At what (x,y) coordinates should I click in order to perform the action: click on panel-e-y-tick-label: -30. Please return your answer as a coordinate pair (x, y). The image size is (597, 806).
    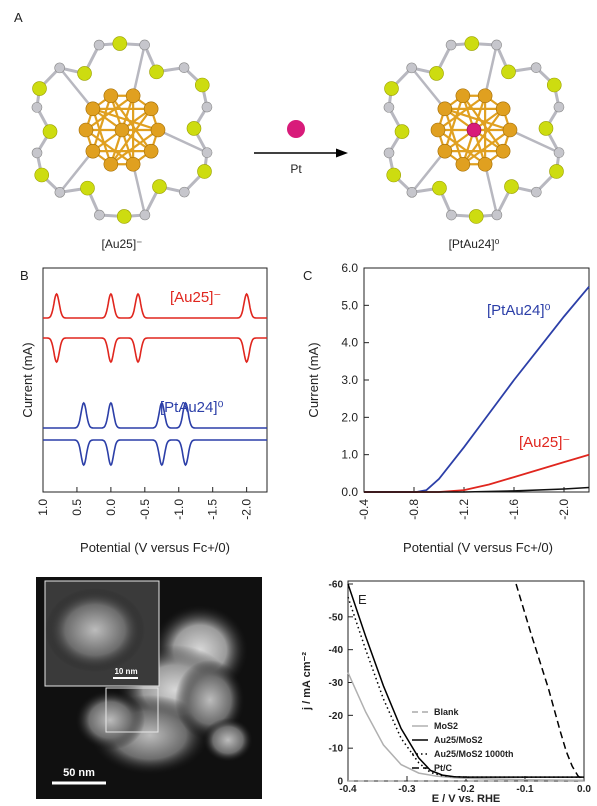
    Looking at the image, I should click on (336, 683).